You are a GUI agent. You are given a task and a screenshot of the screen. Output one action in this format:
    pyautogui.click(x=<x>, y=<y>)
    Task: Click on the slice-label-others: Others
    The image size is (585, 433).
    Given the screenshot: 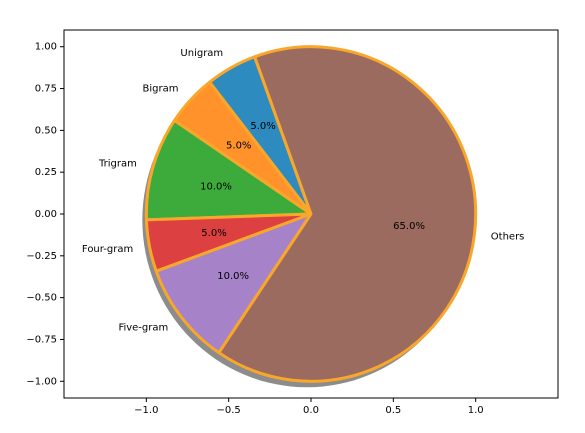 What is the action you would take?
    pyautogui.click(x=508, y=236)
    